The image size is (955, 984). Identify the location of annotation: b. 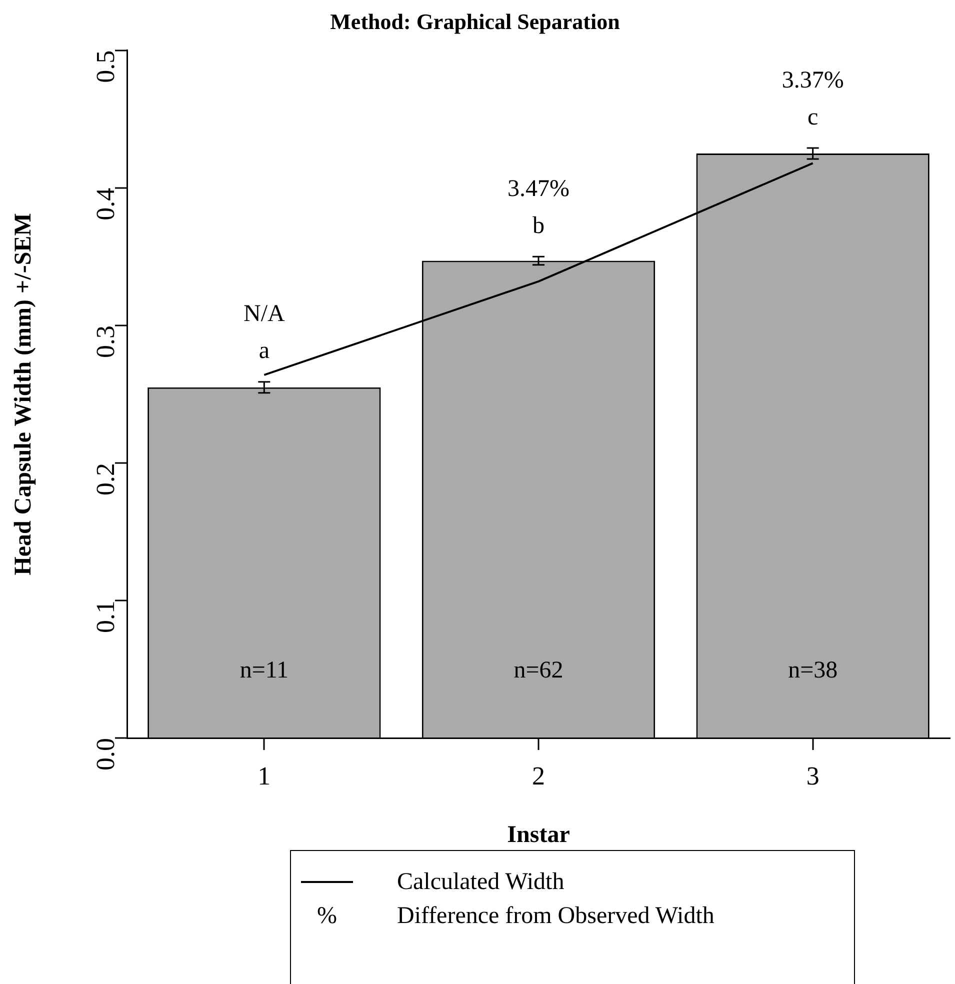
(538, 225).